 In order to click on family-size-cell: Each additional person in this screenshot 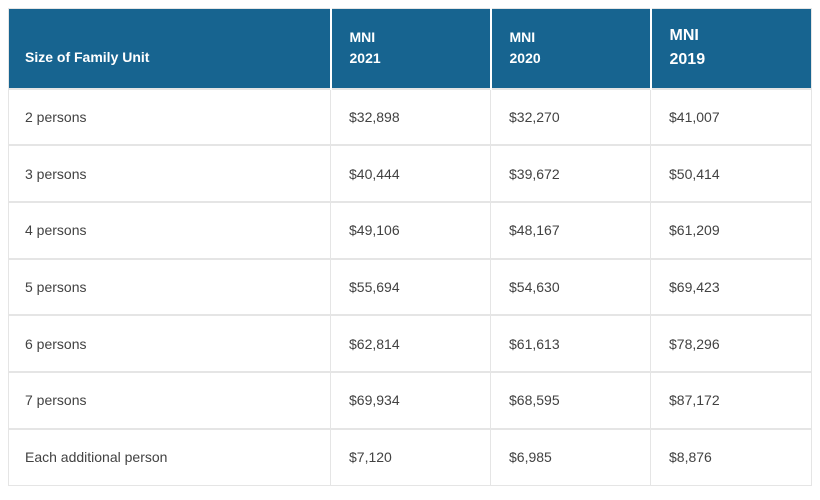, I will do `click(169, 456)`.